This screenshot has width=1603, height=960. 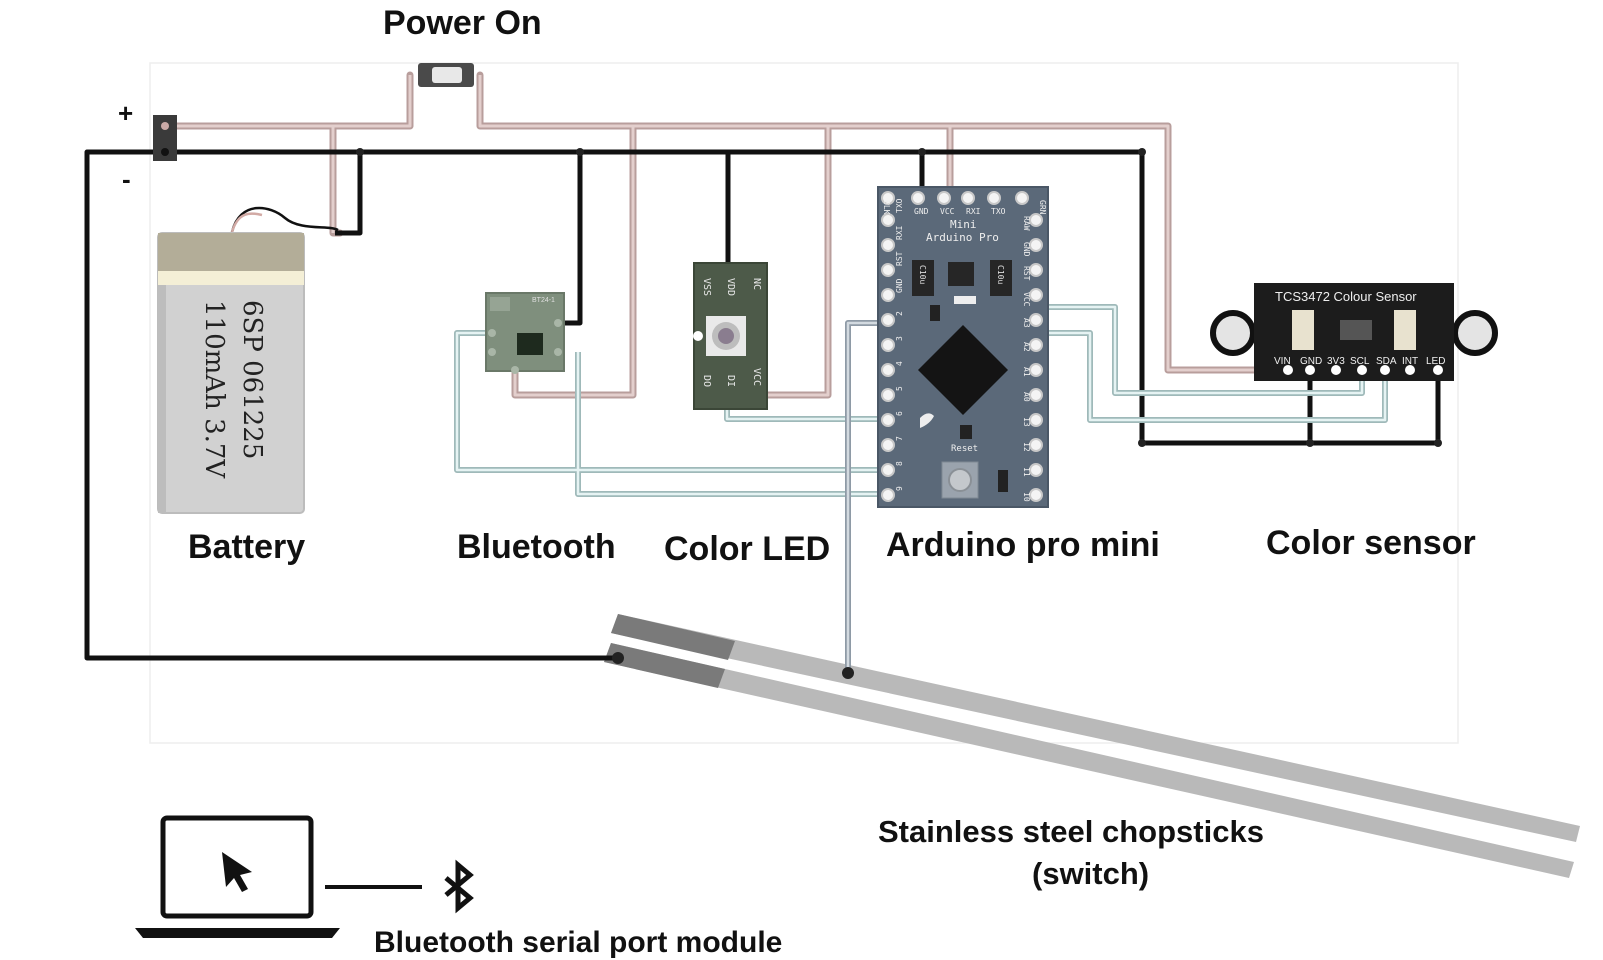 I want to click on bt-serial-label: Bluetooth serial port module, so click(x=578, y=942).